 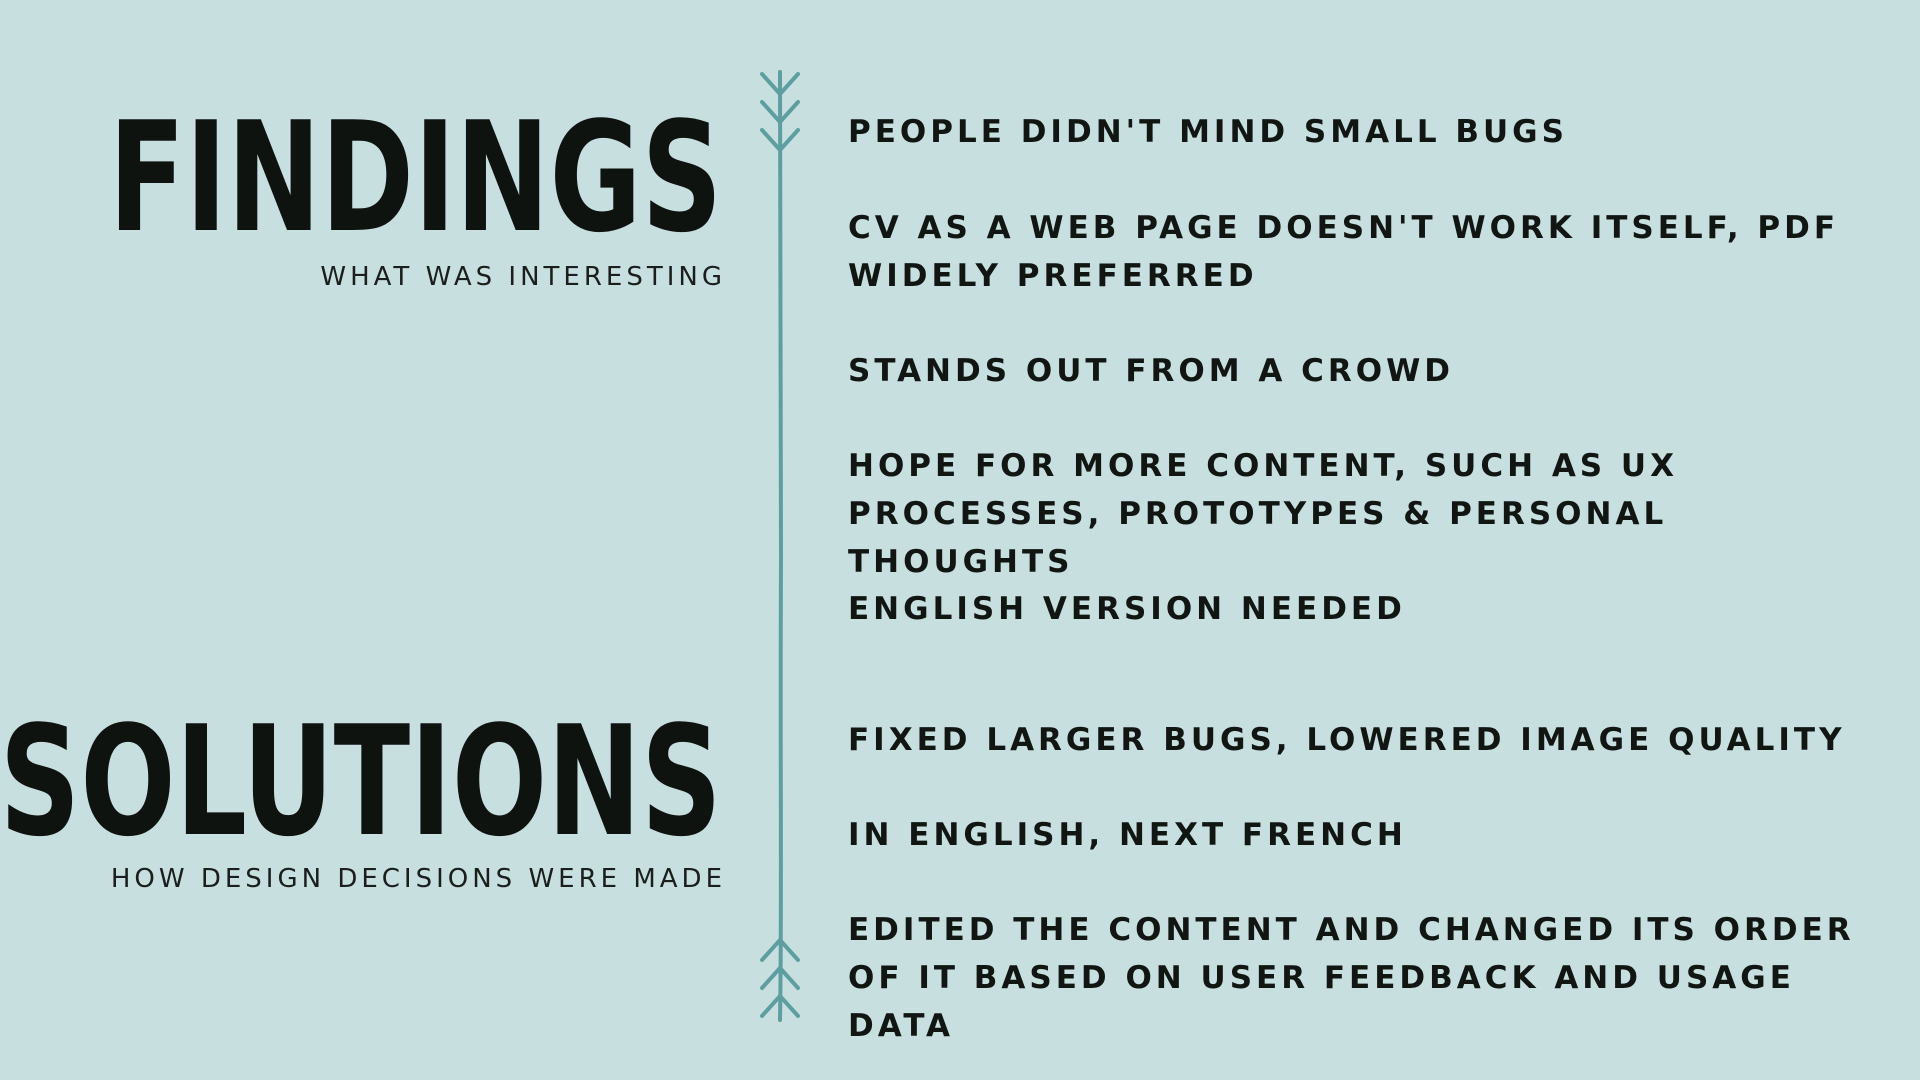 I want to click on solution-item: IN ENGLISH, NEXT FRENCH, so click(x=1127, y=835).